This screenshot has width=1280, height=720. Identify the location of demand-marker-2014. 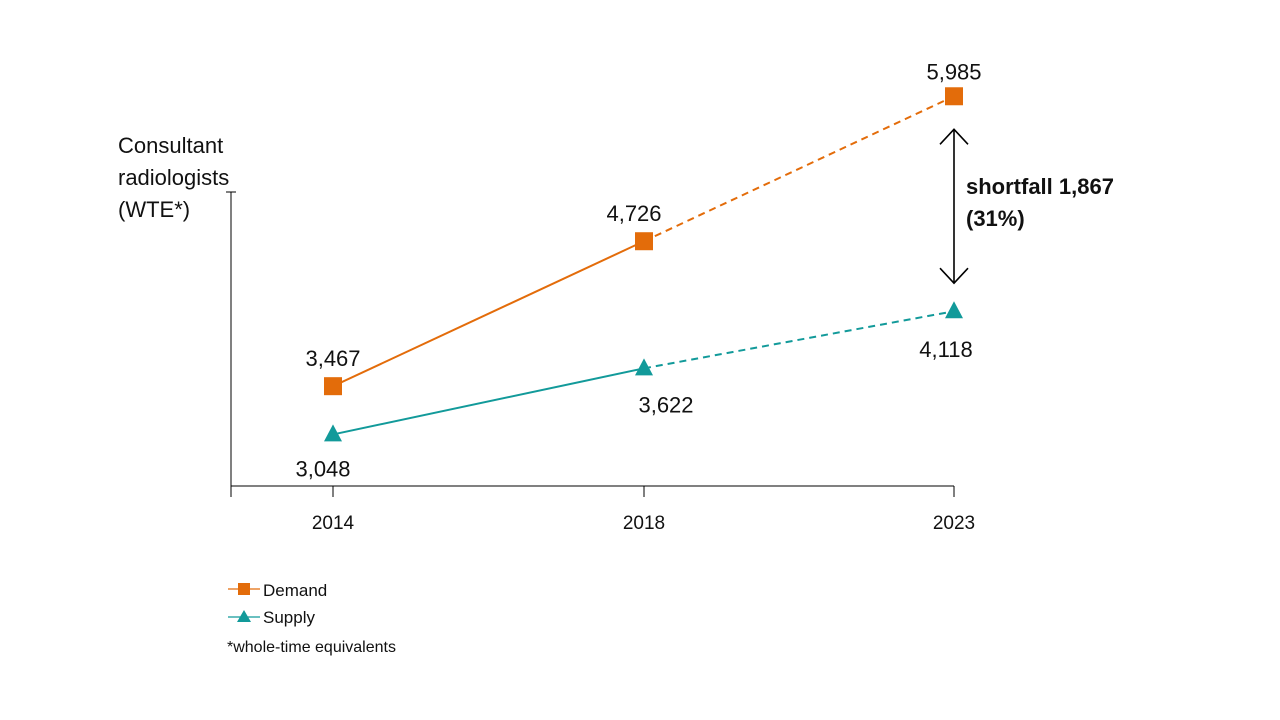
(333, 386).